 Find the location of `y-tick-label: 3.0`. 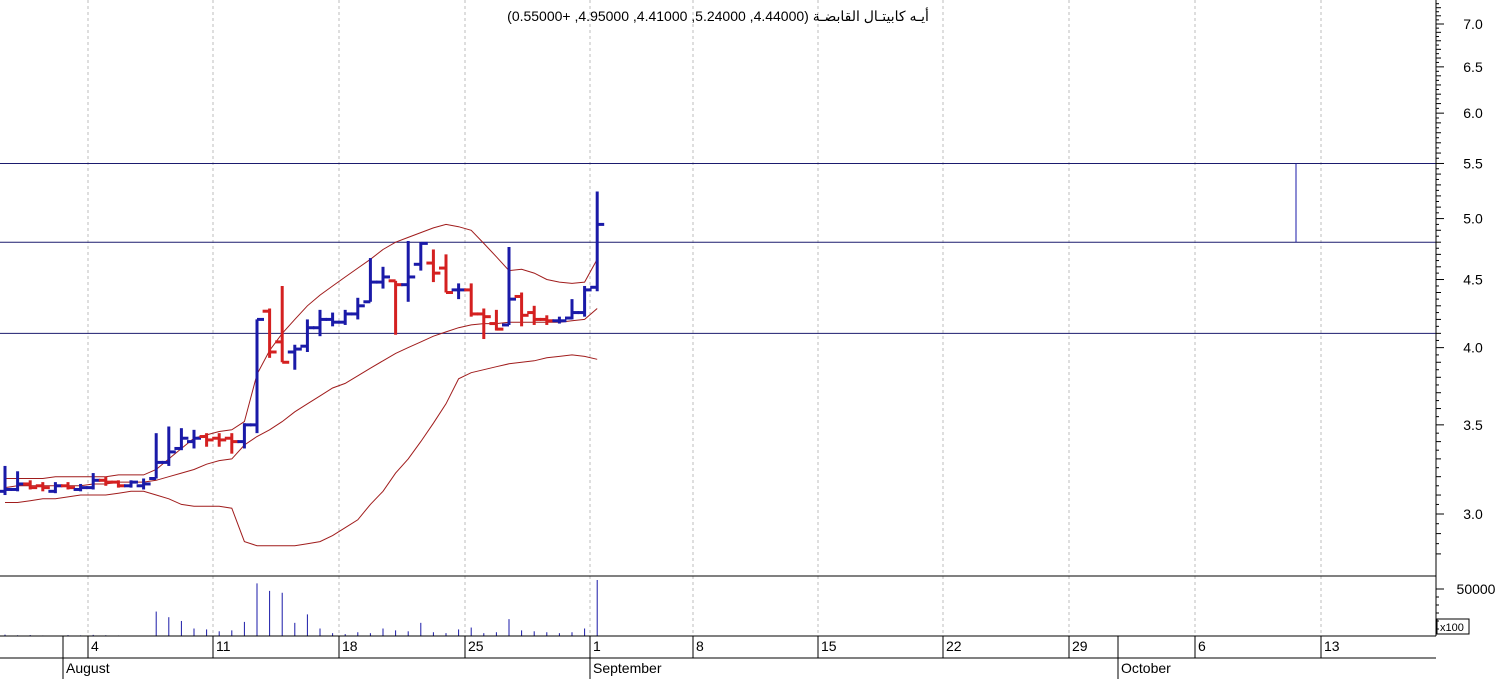

y-tick-label: 3.0 is located at coordinates (1473, 514).